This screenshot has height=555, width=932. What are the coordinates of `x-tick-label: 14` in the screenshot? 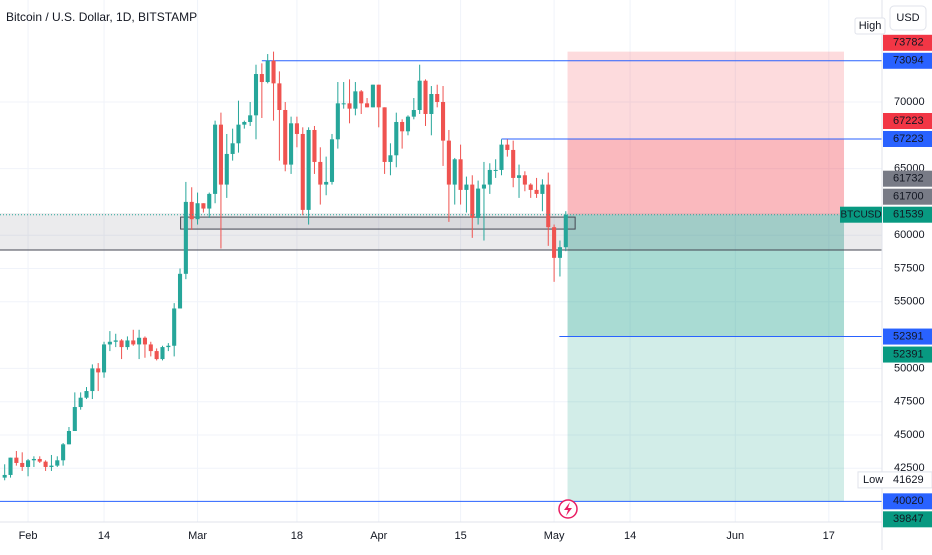 It's located at (630, 536).